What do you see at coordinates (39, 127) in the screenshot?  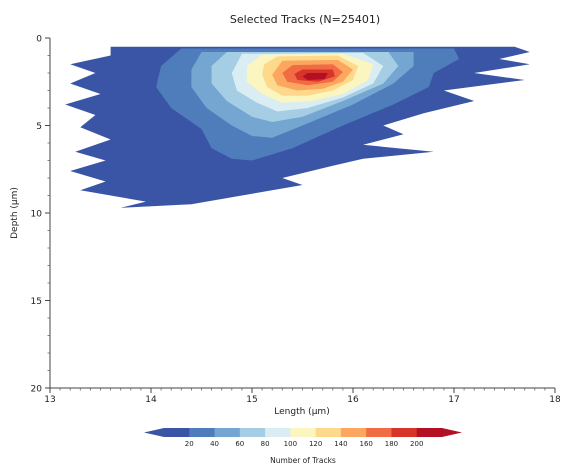 I see `y-tick-label: 5` at bounding box center [39, 127].